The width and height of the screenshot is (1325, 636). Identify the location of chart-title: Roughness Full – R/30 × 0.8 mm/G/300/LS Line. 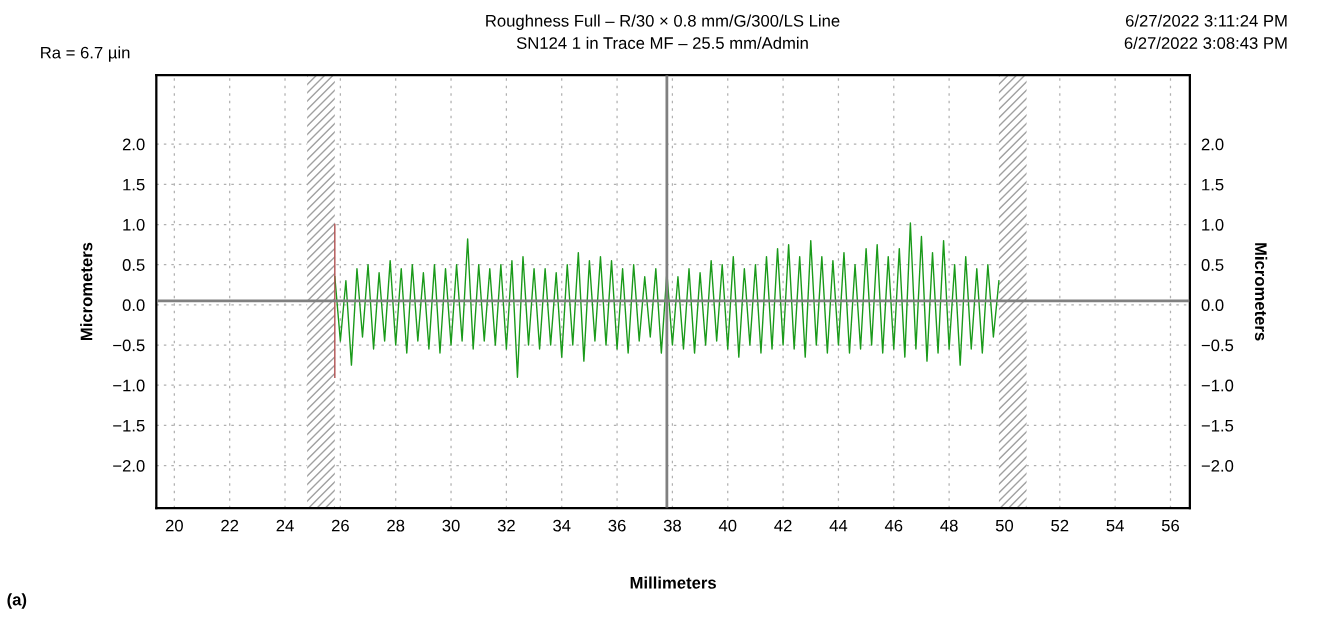
(663, 22).